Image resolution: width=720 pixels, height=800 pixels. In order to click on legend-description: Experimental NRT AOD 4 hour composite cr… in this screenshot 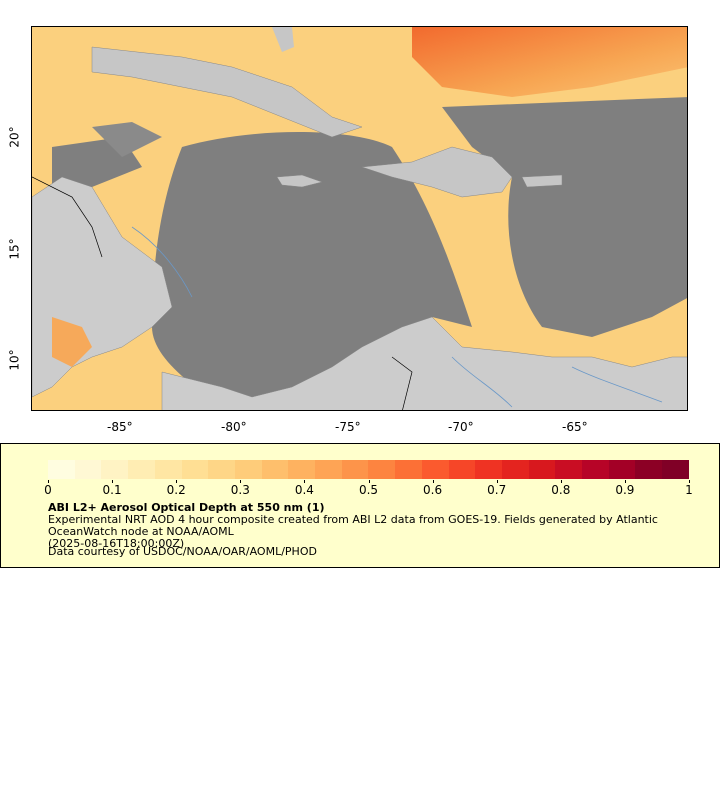, I will do `click(368, 532)`.